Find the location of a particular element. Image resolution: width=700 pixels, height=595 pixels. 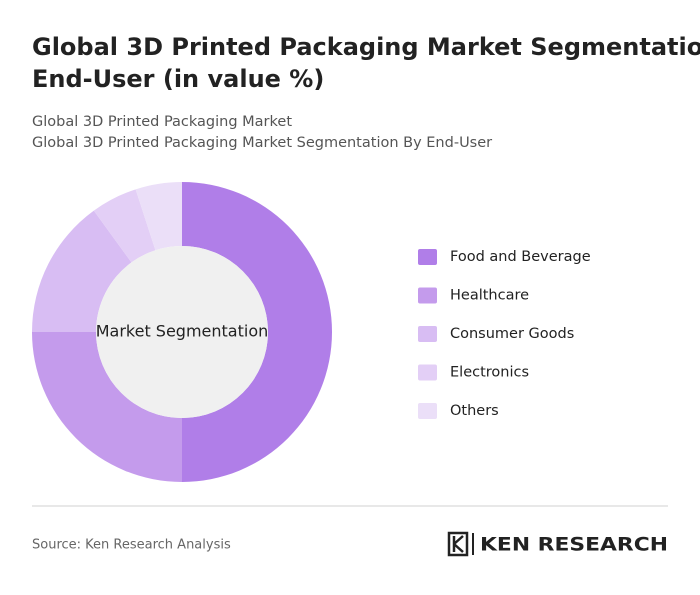

donut-hole is located at coordinates (182, 332).